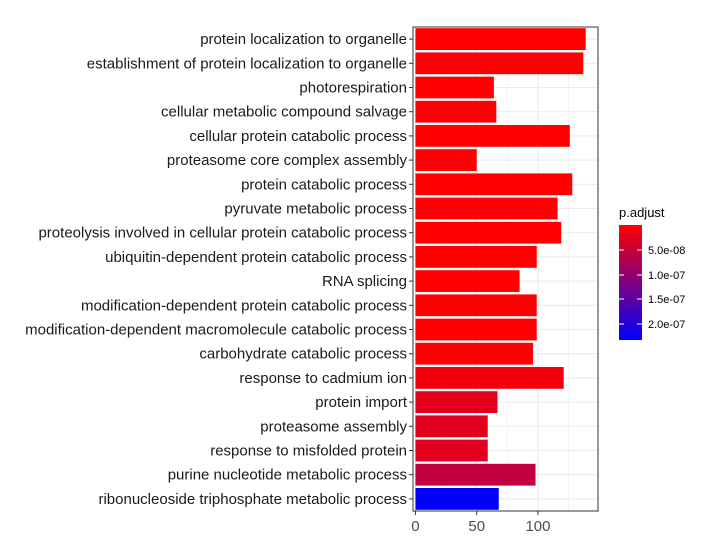  Describe the element at coordinates (284, 112) in the screenshot. I see `category-label: cellular metabolic compound salvage` at that location.